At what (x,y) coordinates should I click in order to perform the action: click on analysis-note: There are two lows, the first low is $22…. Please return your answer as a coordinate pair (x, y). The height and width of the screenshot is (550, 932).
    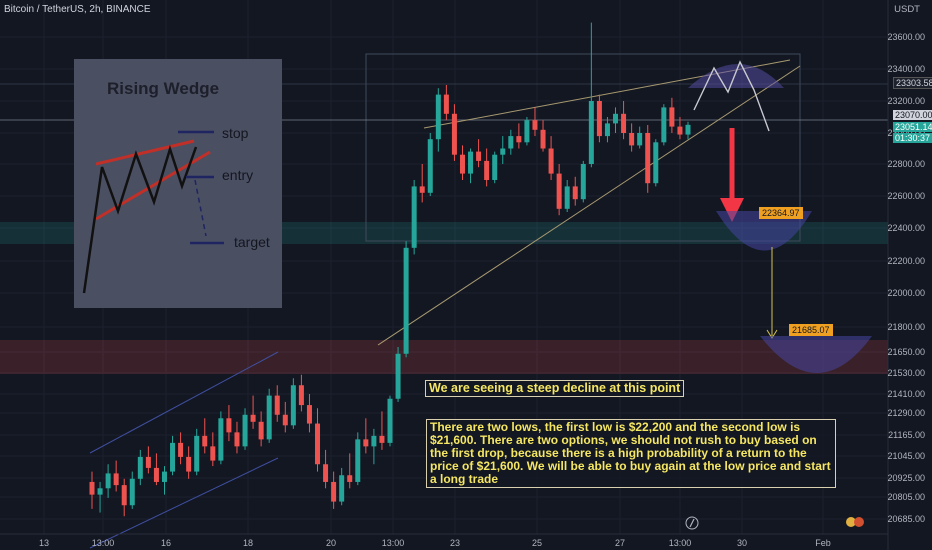
    Looking at the image, I should click on (631, 453).